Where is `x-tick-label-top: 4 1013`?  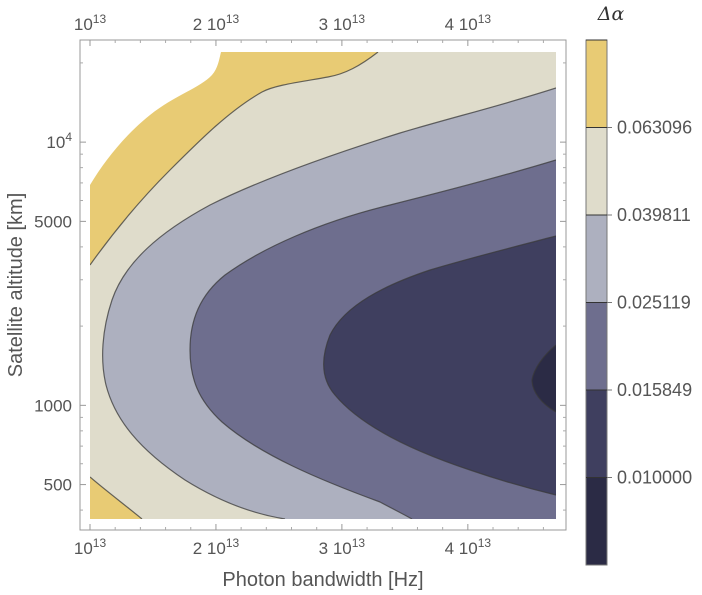
x-tick-label-top: 4 1013 is located at coordinates (468, 23).